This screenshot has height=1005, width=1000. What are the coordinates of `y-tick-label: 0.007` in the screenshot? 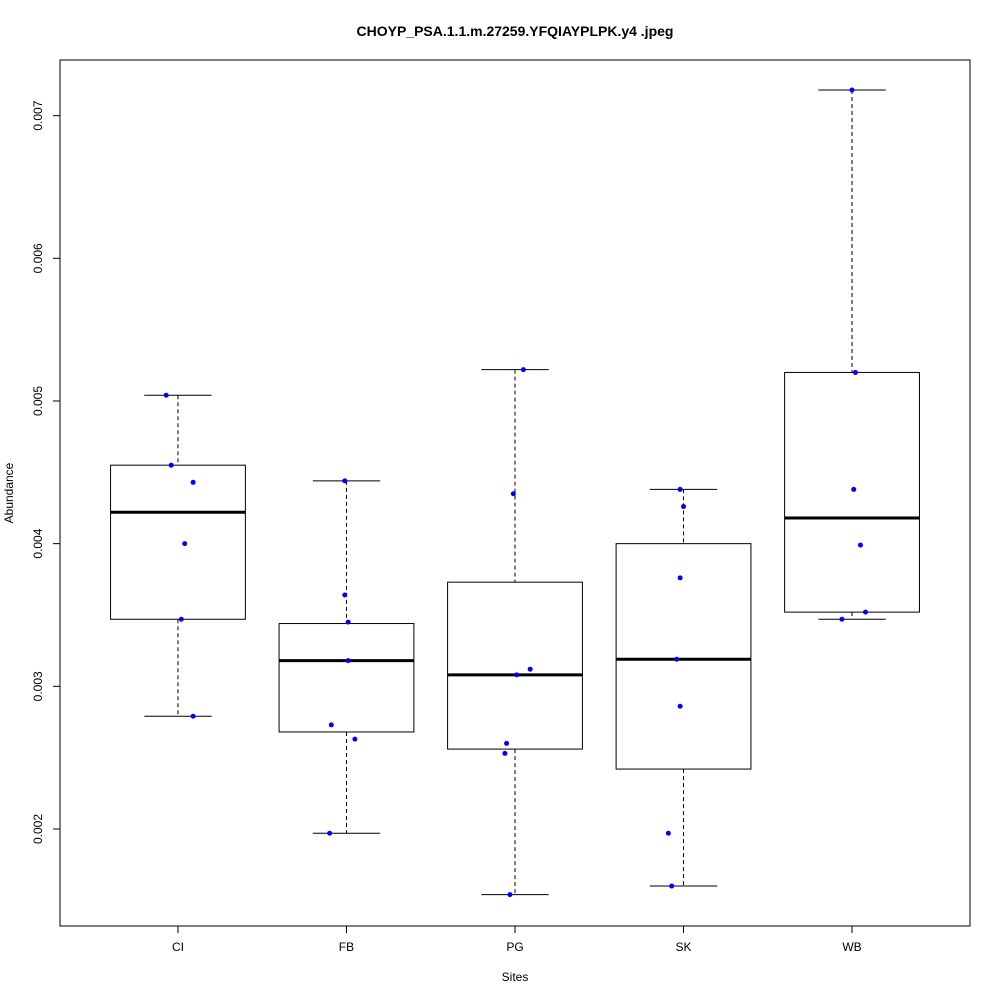 It's located at (38, 115).